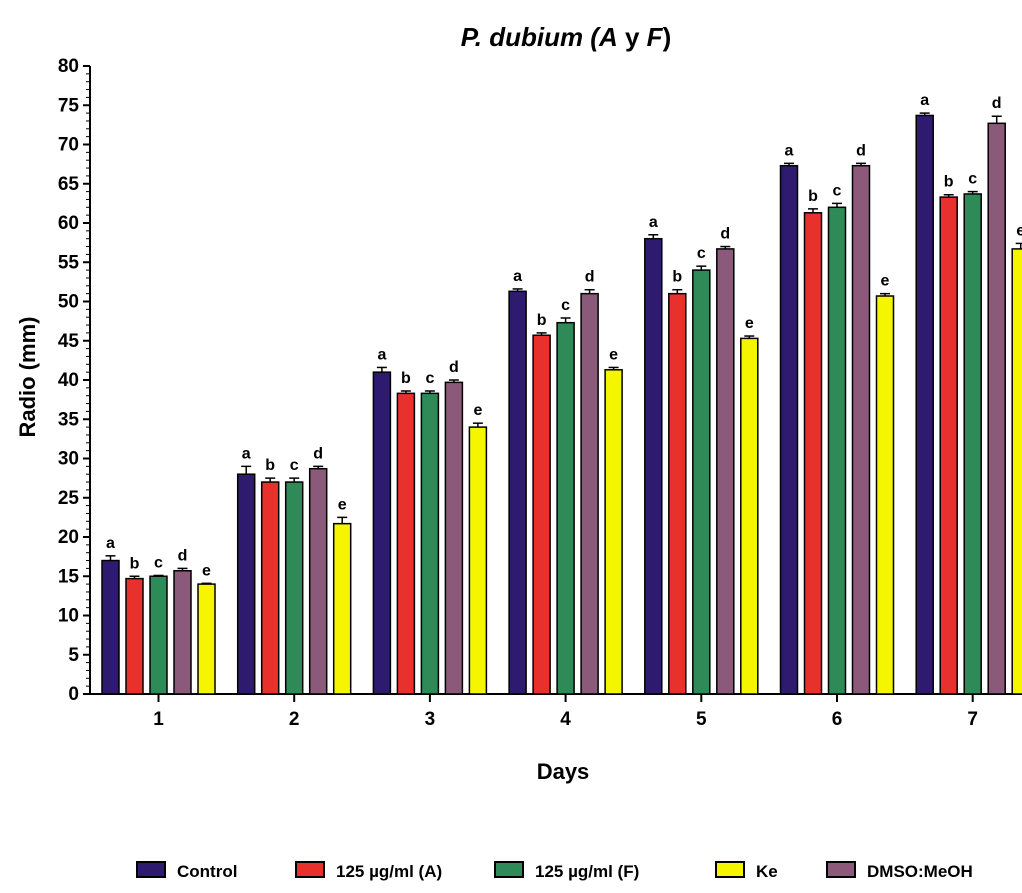 This screenshot has height=893, width=1022. I want to click on legend-label: Ke, so click(767, 871).